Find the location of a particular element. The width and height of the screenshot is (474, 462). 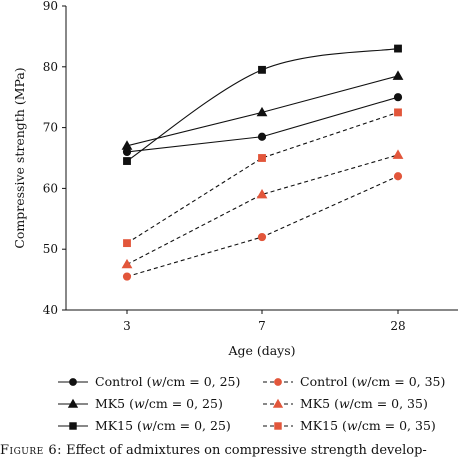

x-axis-title: Age (days) is located at coordinates (261, 350).